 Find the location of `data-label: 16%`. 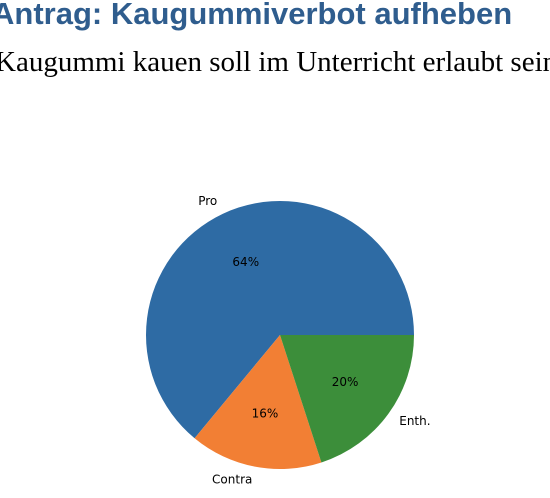

data-label: 16% is located at coordinates (265, 413).